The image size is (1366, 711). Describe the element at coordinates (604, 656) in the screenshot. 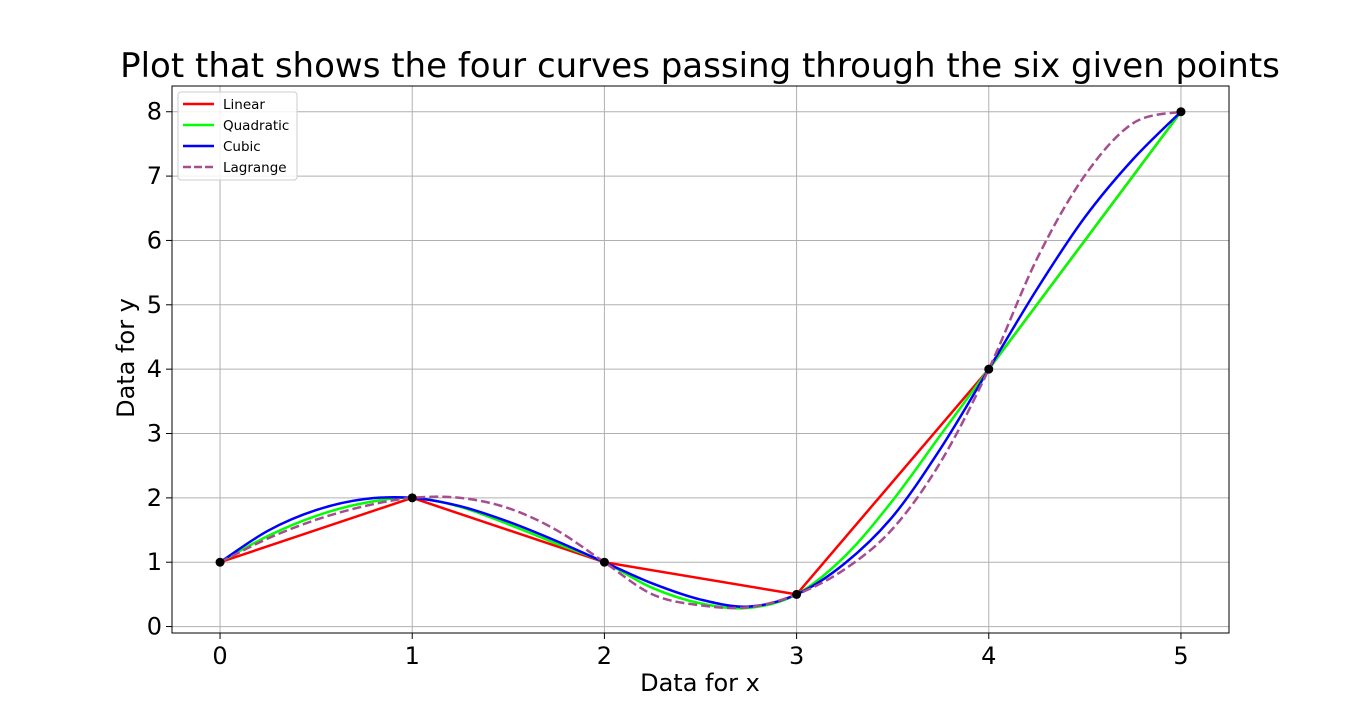

I see `x-tick-label: 2` at that location.